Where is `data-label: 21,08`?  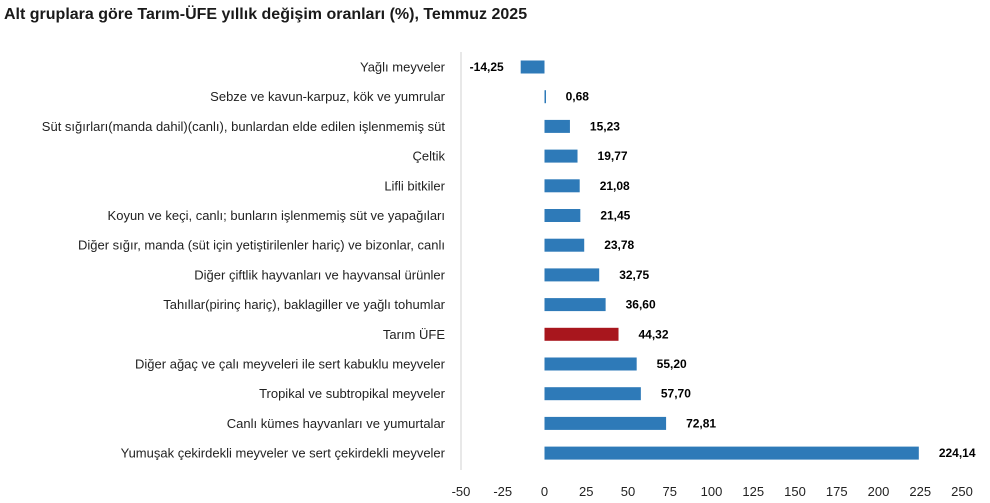 data-label: 21,08 is located at coordinates (615, 186).